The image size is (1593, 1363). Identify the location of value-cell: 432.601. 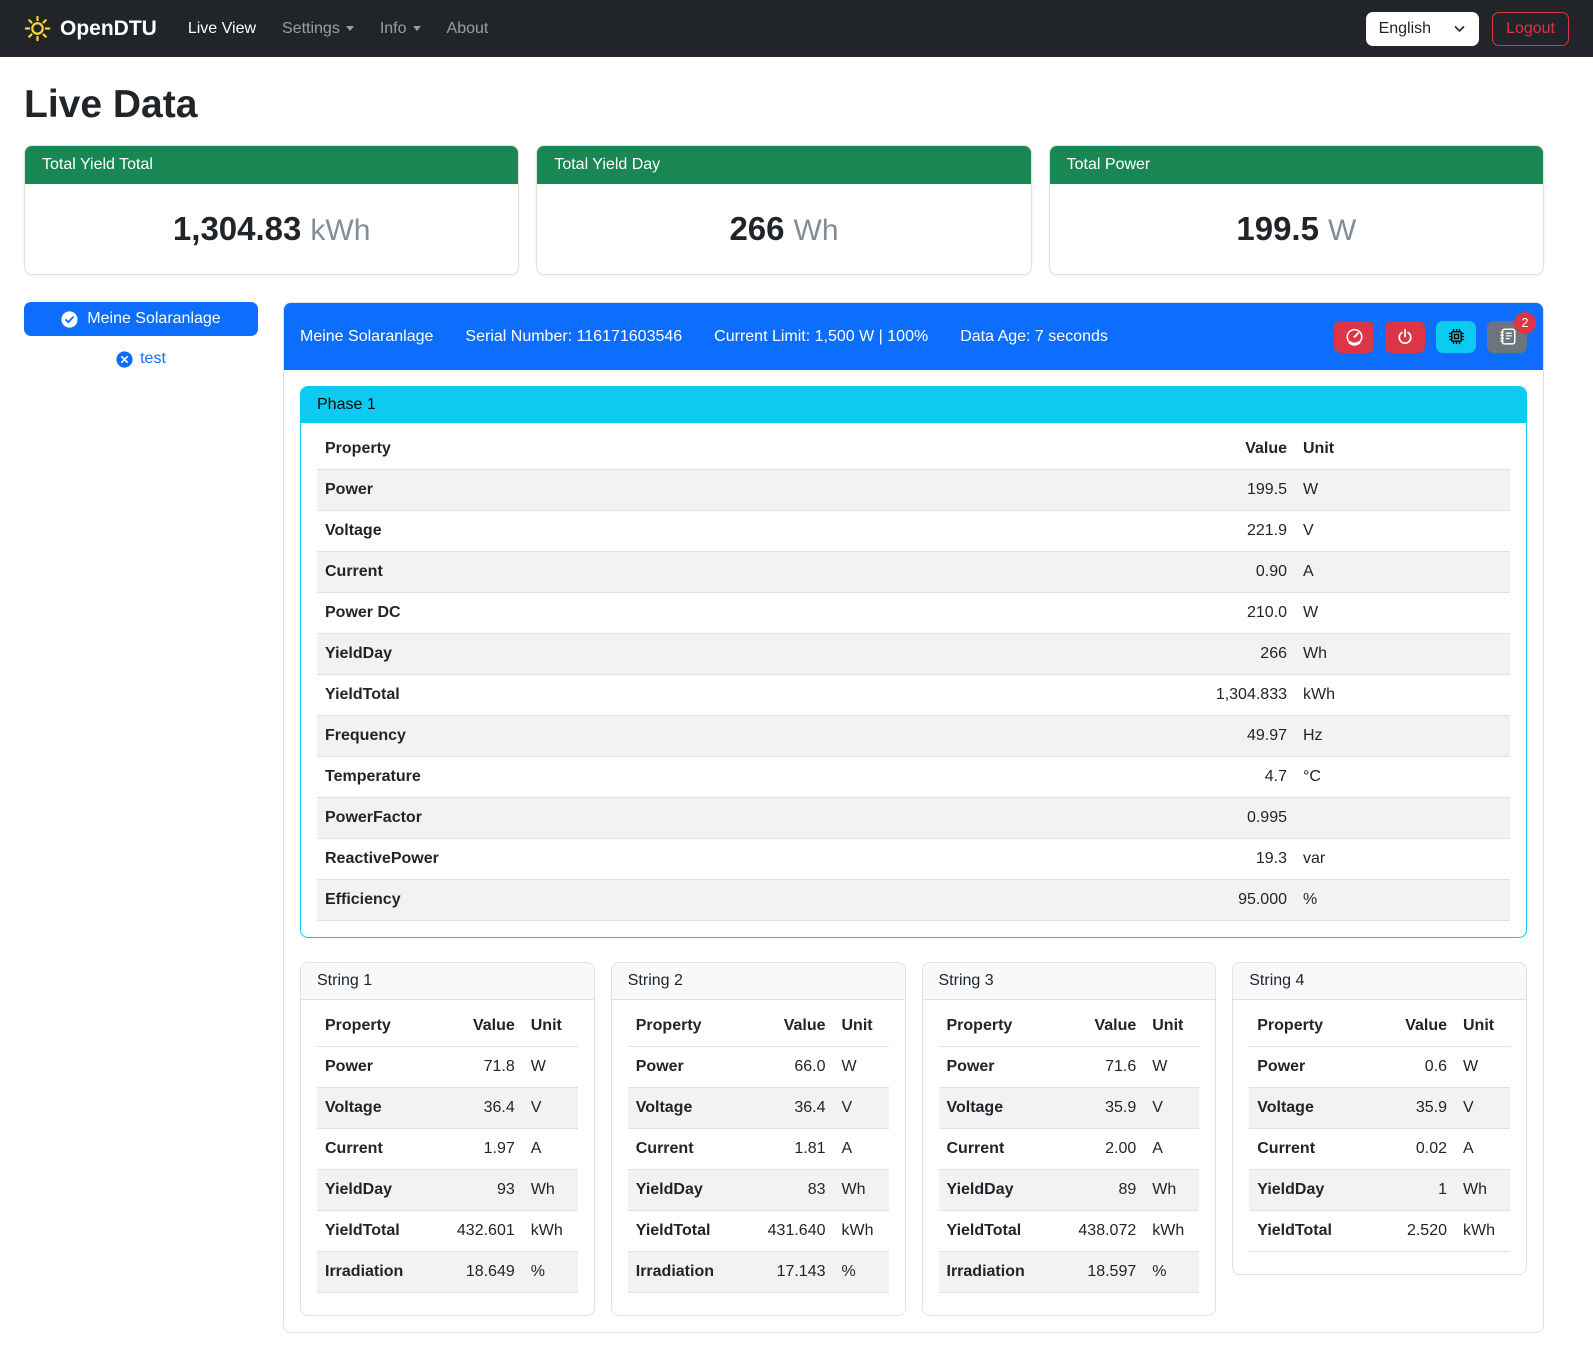
(475, 1231).